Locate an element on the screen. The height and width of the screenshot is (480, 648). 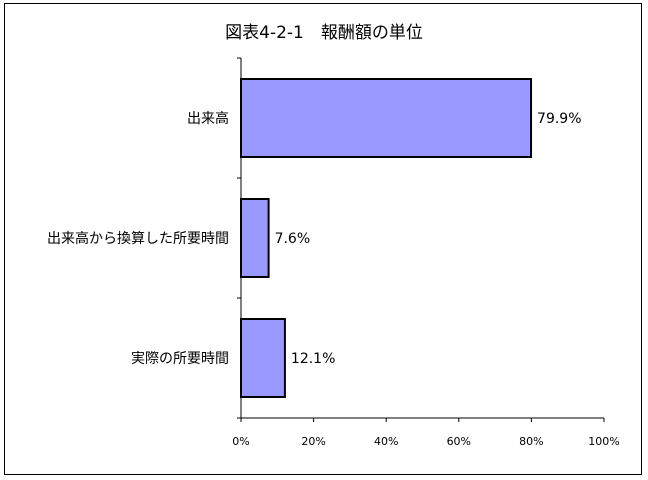
data-label: 79.9% is located at coordinates (559, 119).